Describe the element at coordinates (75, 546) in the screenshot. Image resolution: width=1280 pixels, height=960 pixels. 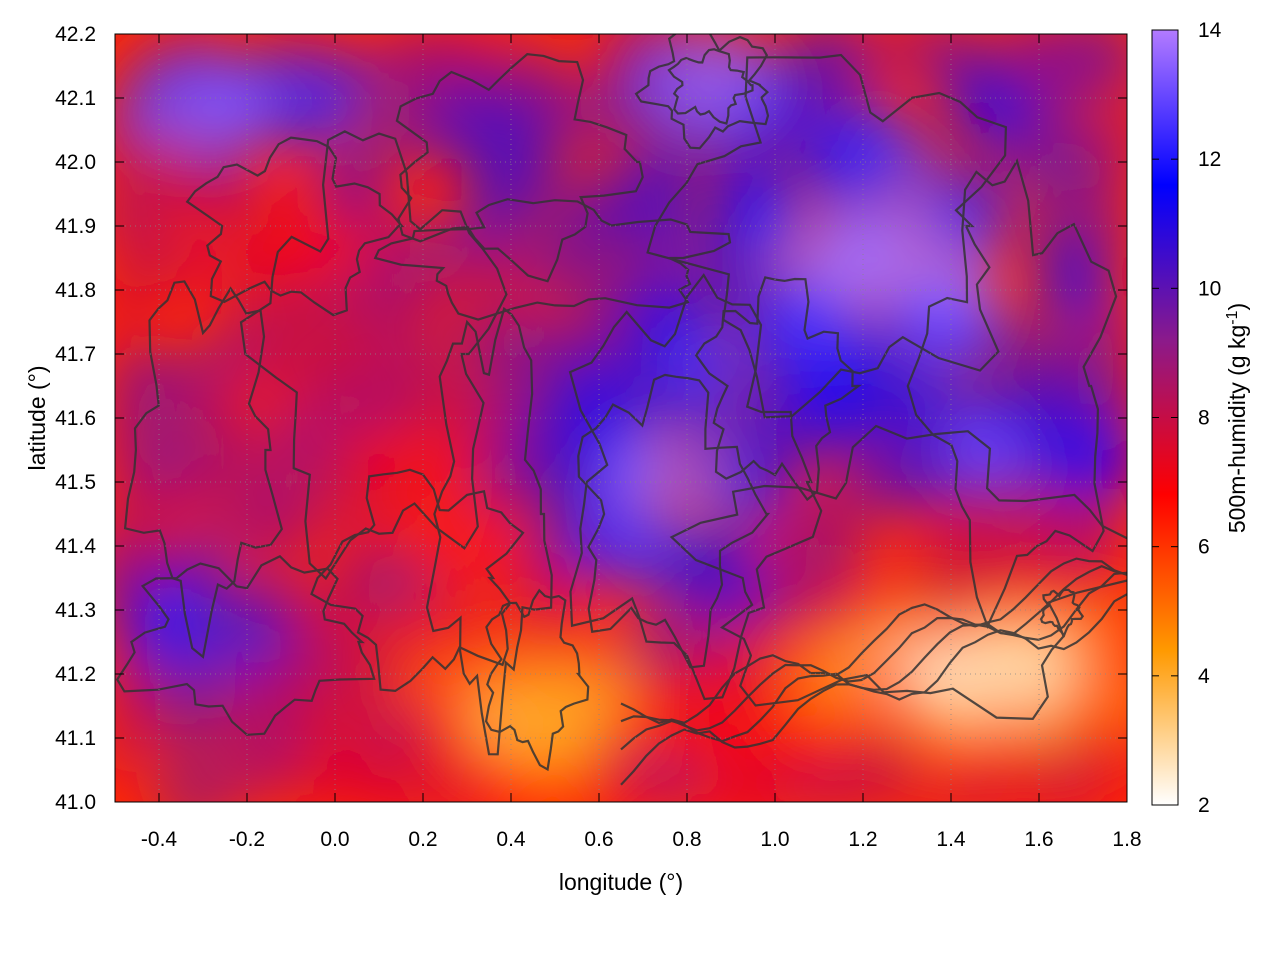
I see `y-tick-label: 41.4` at that location.